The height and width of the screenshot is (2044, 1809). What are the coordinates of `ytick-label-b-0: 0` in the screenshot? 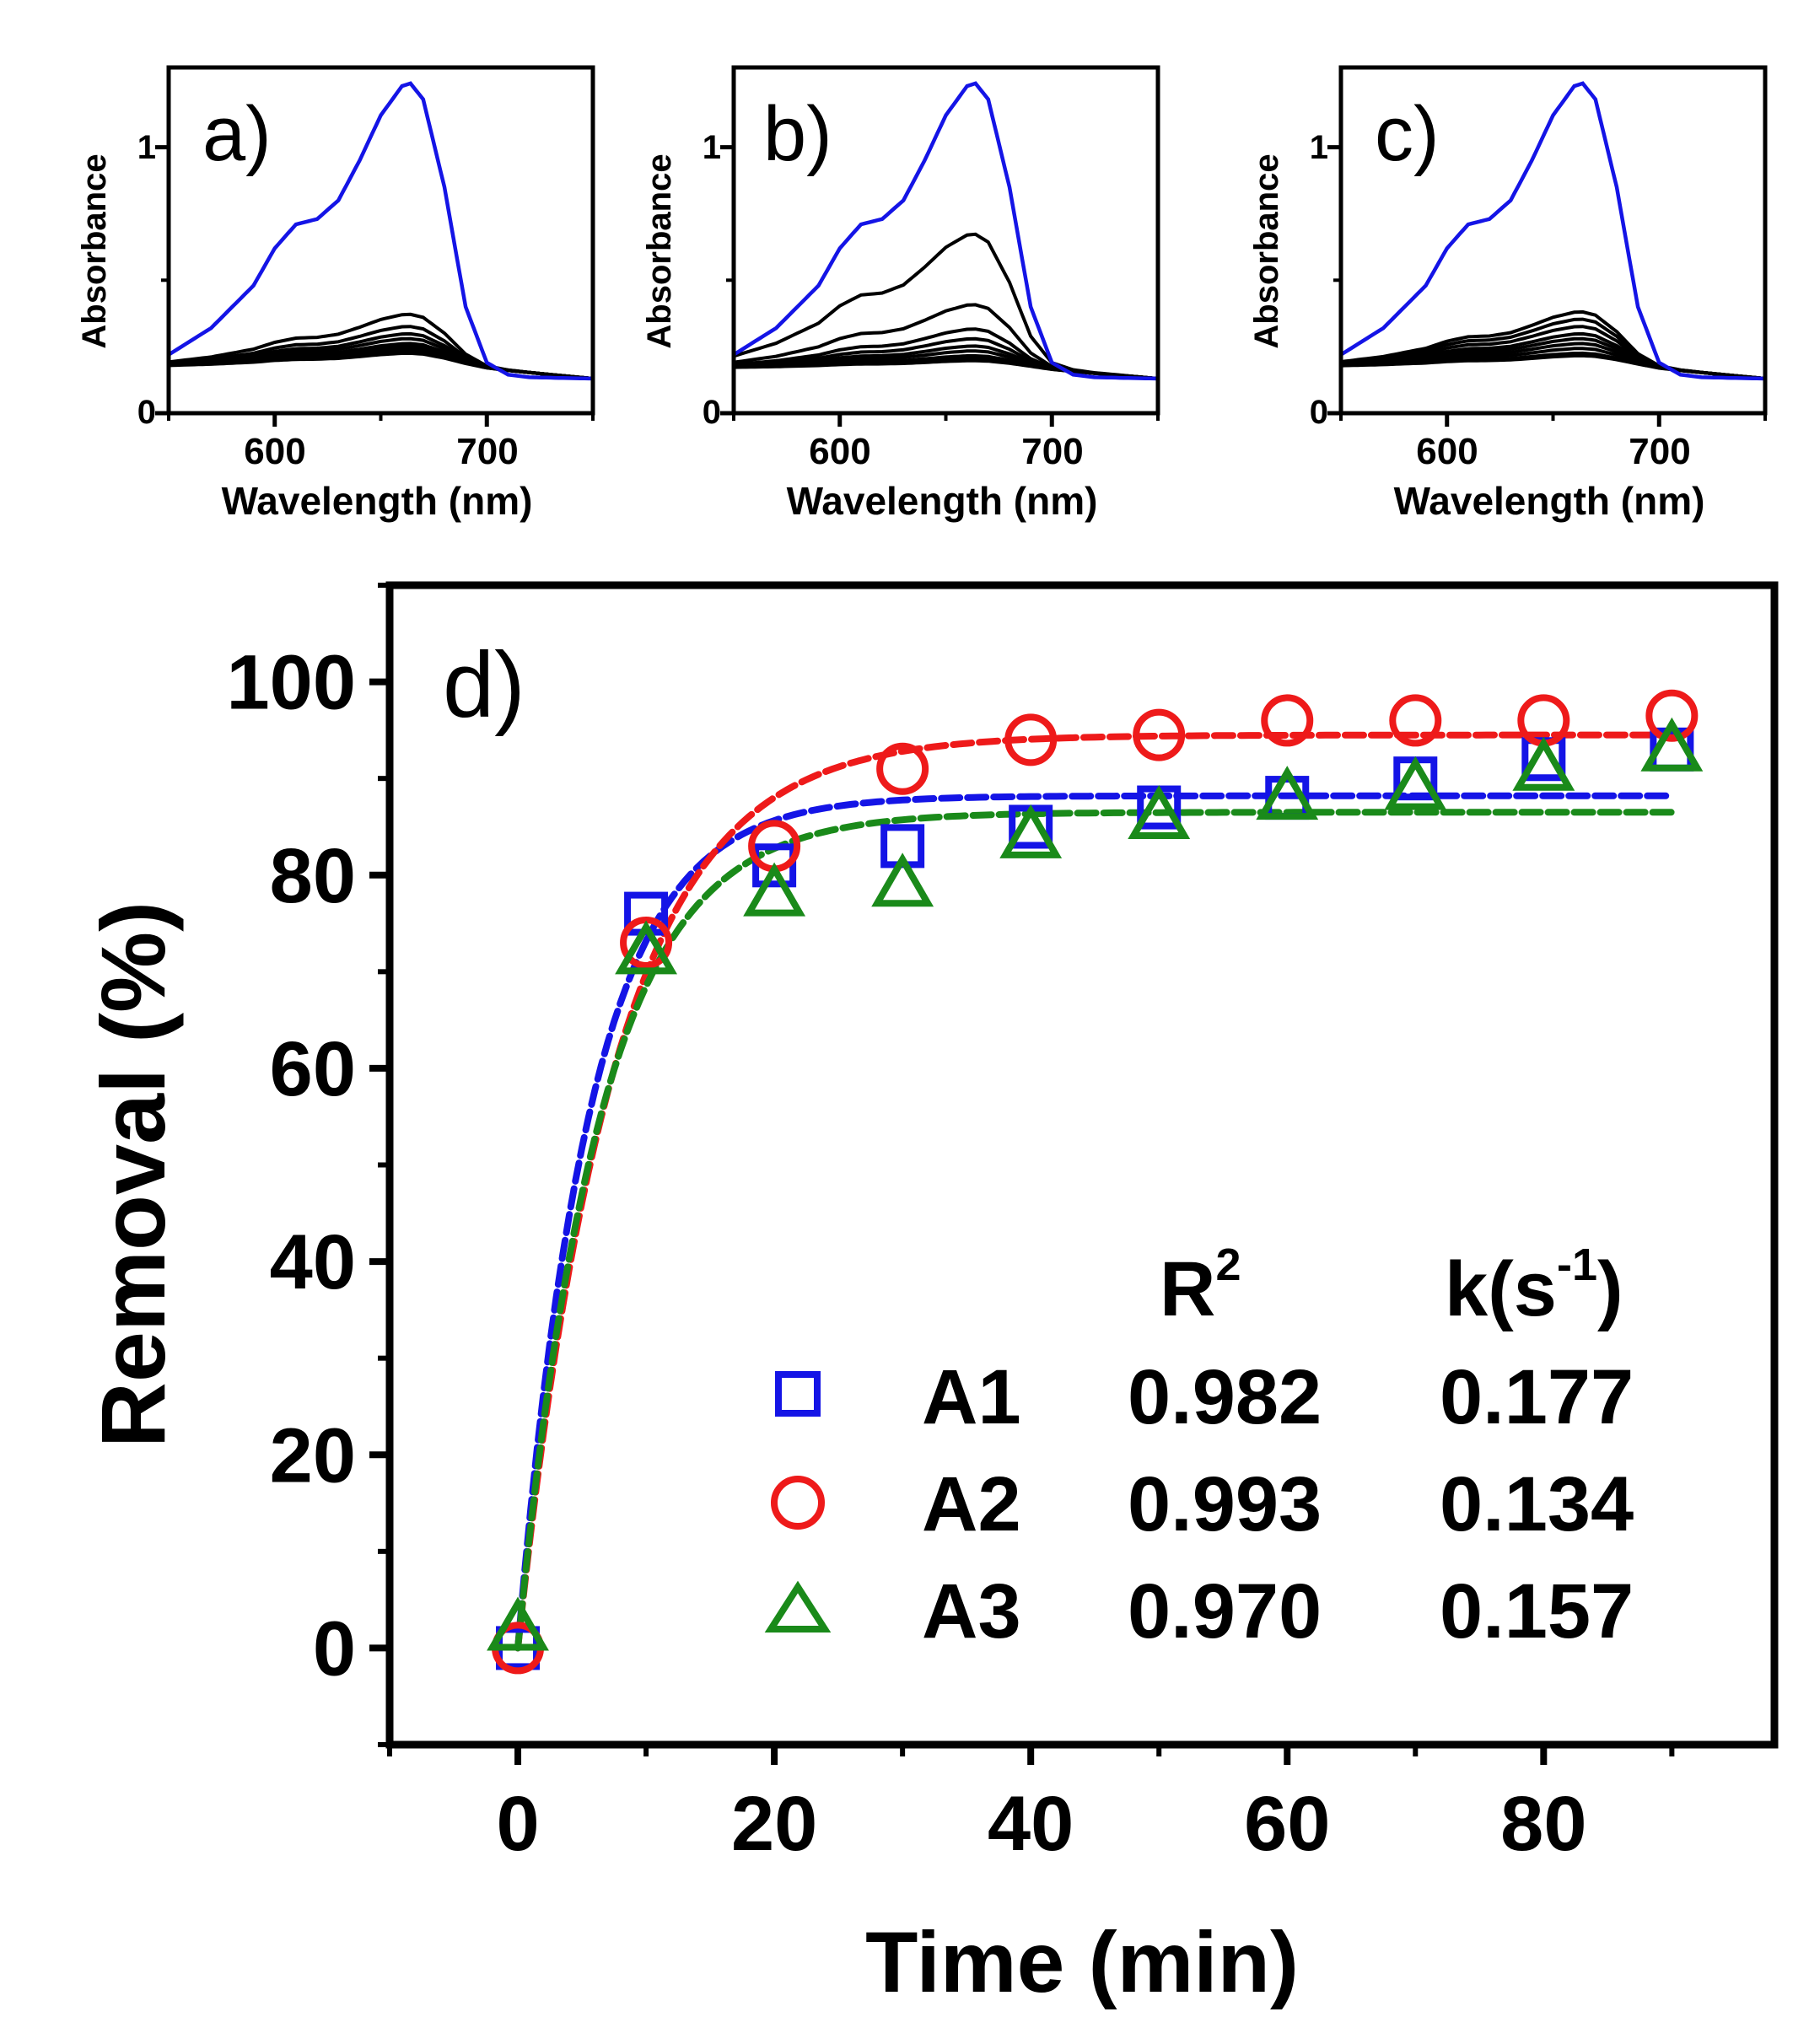 It's located at (712, 412).